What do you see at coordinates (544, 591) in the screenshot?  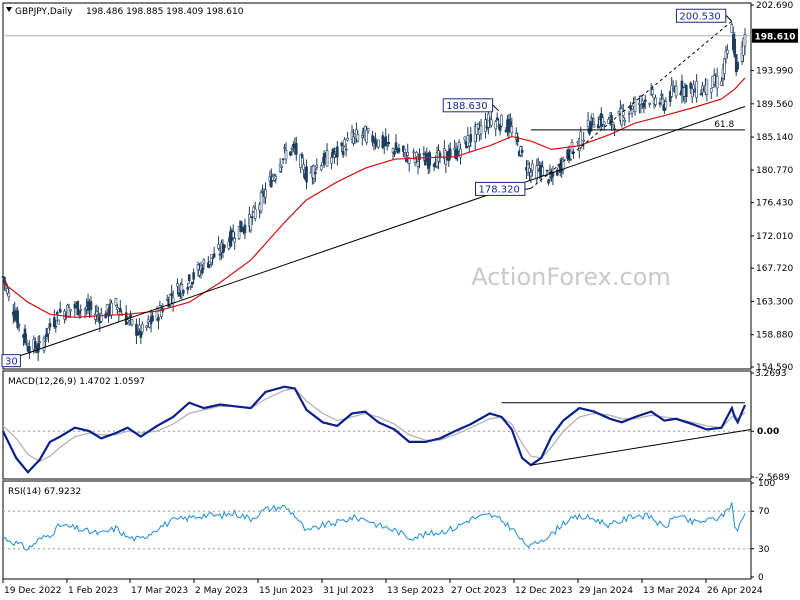 I see `x-tick-label: 12 Dec 2023` at bounding box center [544, 591].